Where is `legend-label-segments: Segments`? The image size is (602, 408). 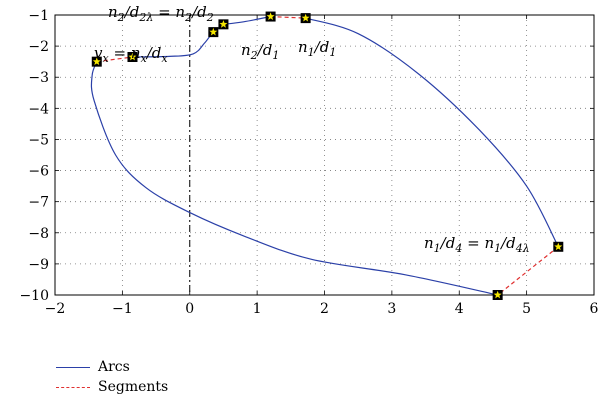 legend-label-segments: Segments is located at coordinates (133, 387).